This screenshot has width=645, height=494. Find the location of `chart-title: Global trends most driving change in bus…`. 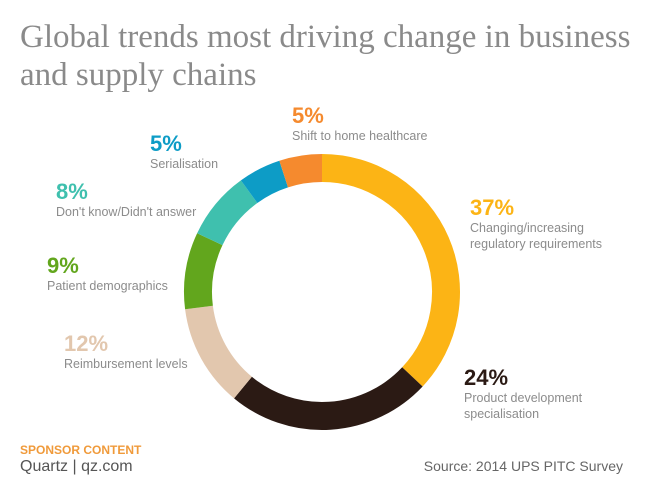

chart-title: Global trends most driving change in bus… is located at coordinates (327, 56).